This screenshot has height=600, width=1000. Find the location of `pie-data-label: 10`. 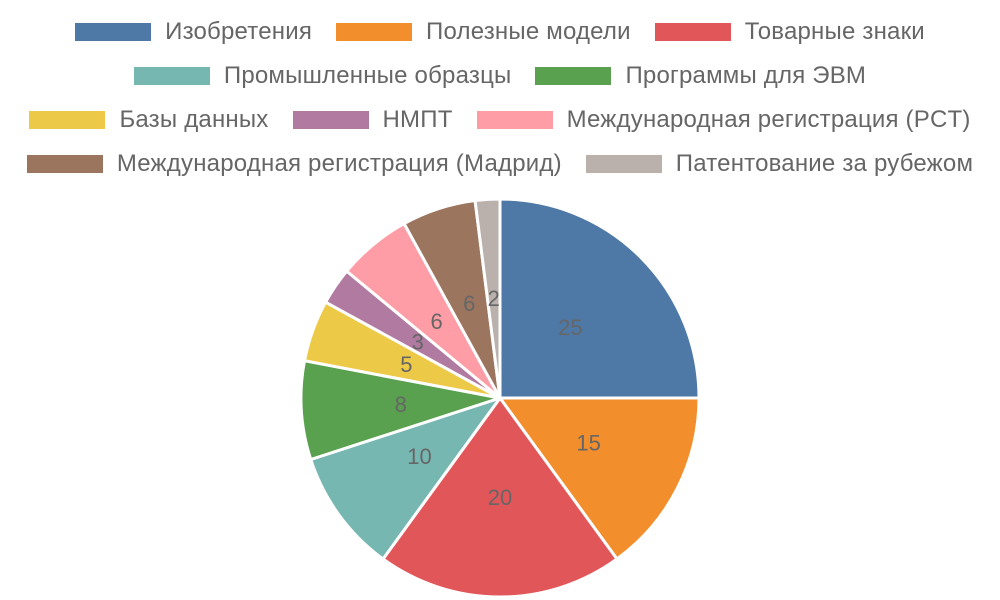

pie-data-label: 10 is located at coordinates (419, 456).